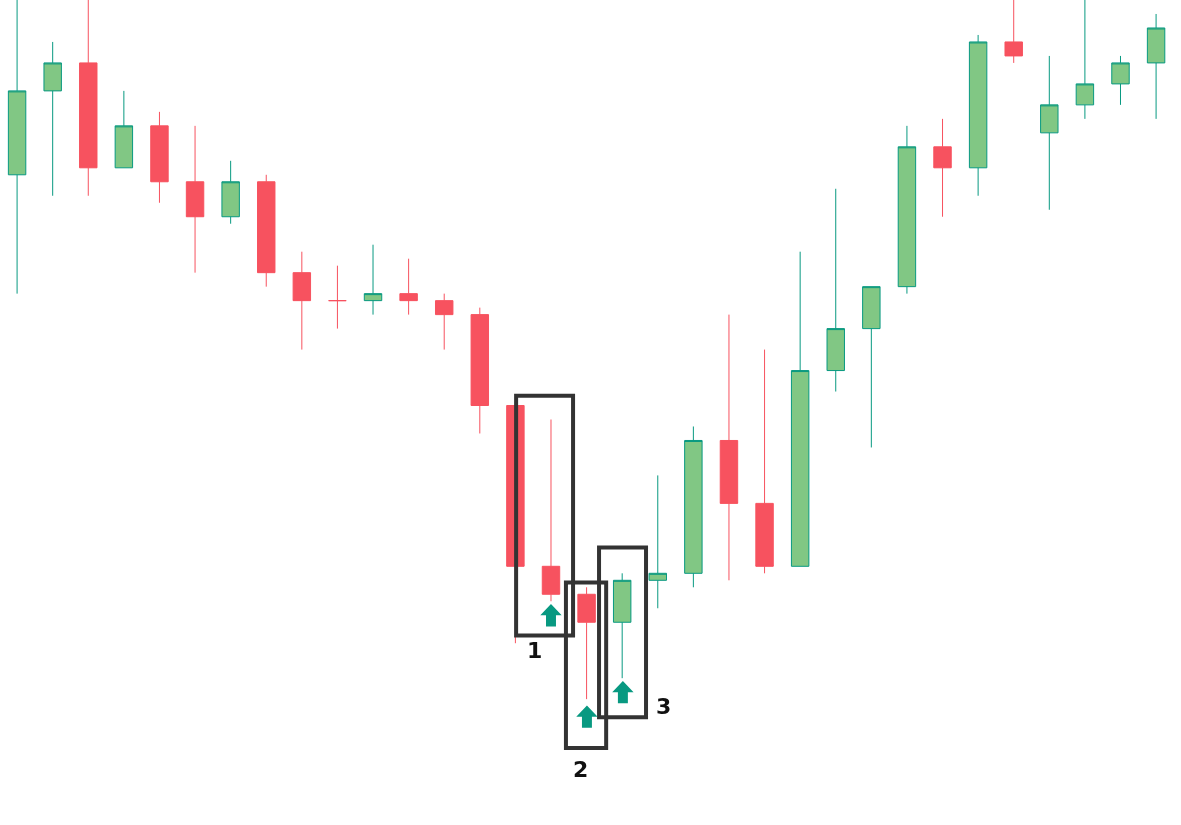 The image size is (1181, 825). Describe the element at coordinates (664, 706) in the screenshot. I see `annotation: 3` at that location.